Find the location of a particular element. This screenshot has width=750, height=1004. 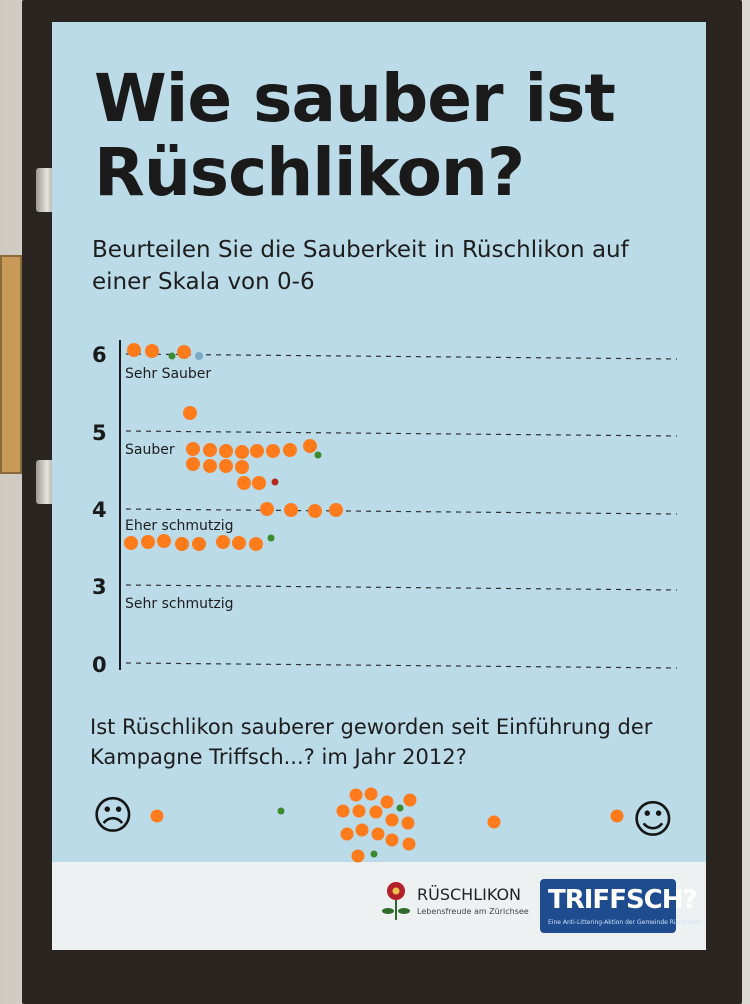

question-dots-orange is located at coordinates (387, 825).